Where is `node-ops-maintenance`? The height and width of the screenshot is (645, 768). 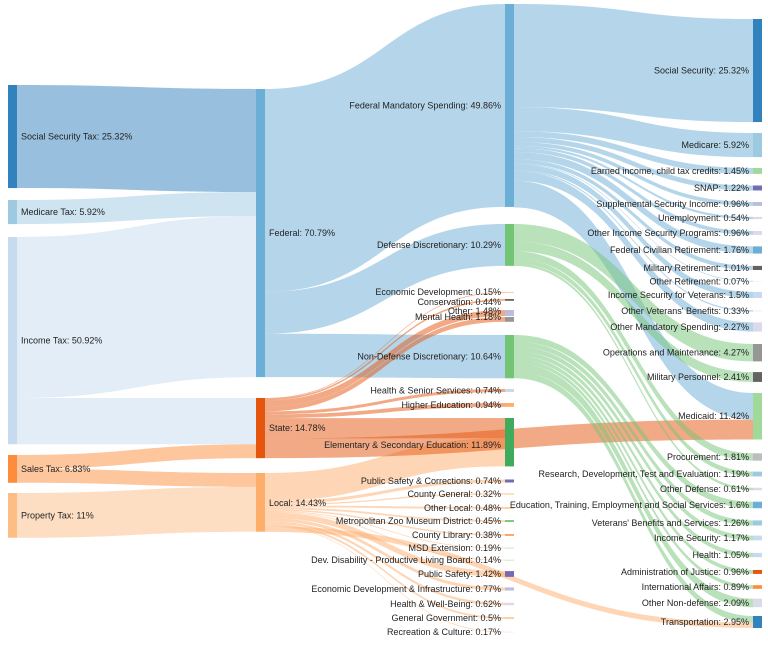
node-ops-maintenance is located at coordinates (757, 353).